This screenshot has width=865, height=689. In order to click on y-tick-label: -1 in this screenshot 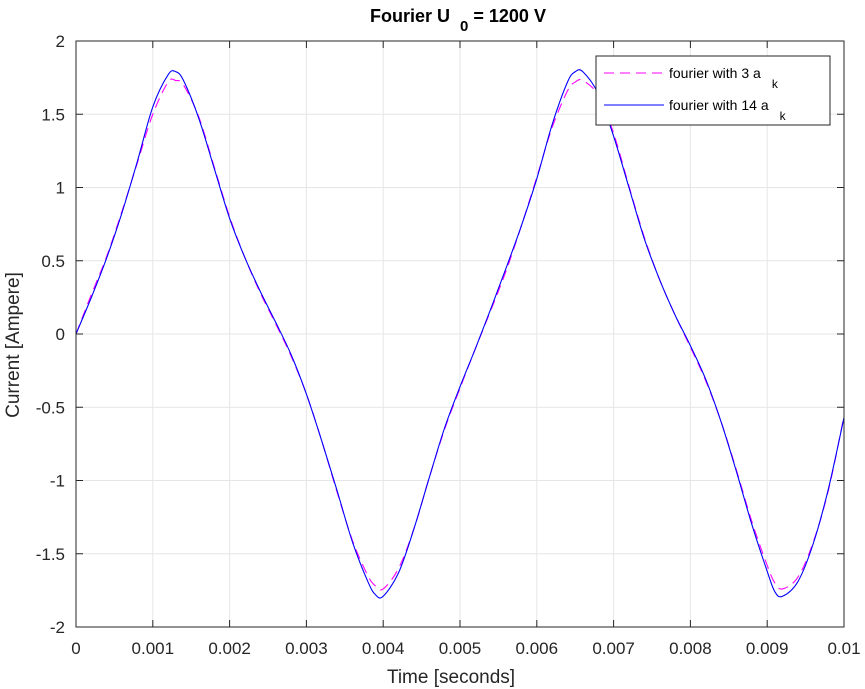, I will do `click(57, 481)`.